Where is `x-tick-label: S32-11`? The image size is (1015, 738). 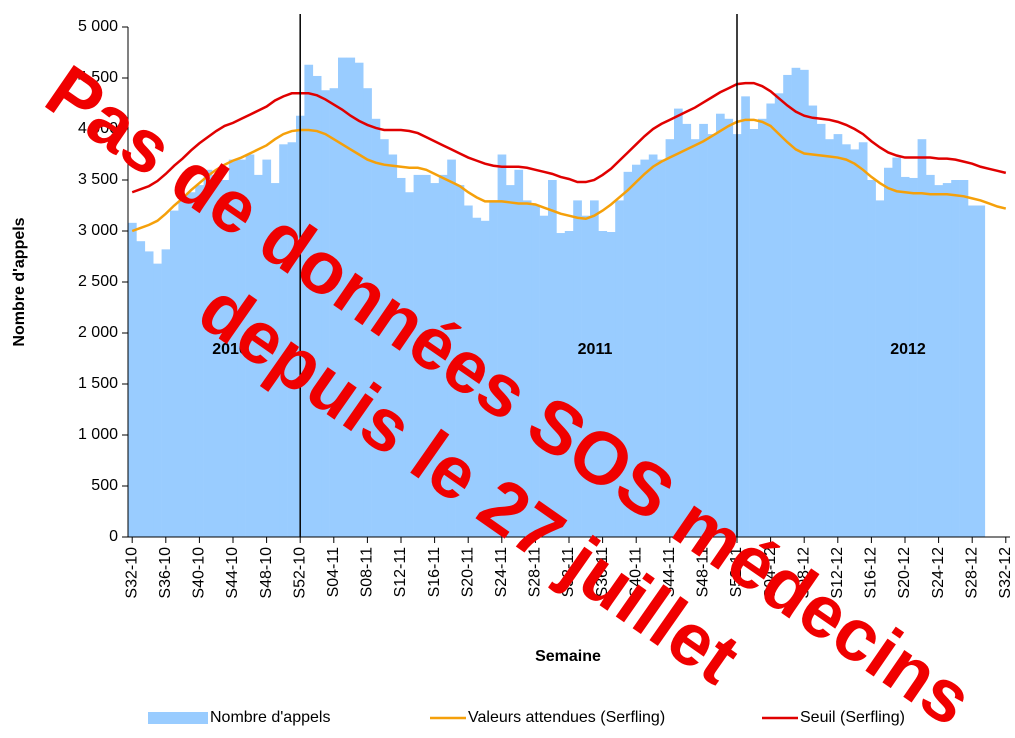 x-tick-label: S32-11 is located at coordinates (568, 572).